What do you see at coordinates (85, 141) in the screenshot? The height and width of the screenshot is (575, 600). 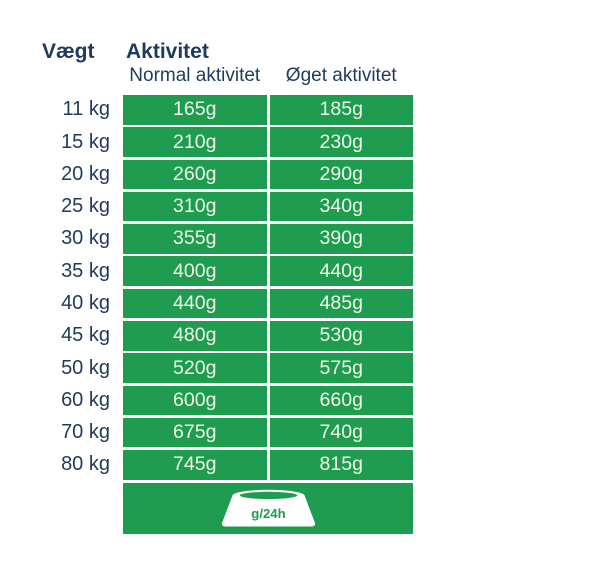 I see `weight-label: 15 kg` at bounding box center [85, 141].